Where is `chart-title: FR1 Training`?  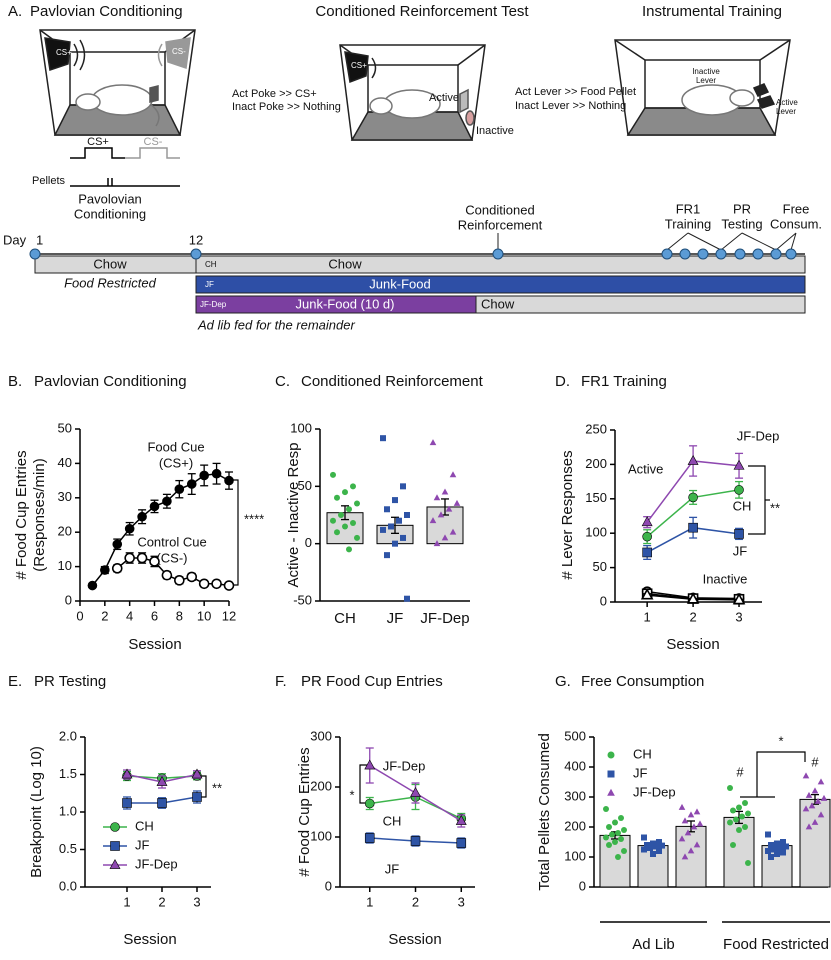 chart-title: FR1 Training is located at coordinates (624, 381).